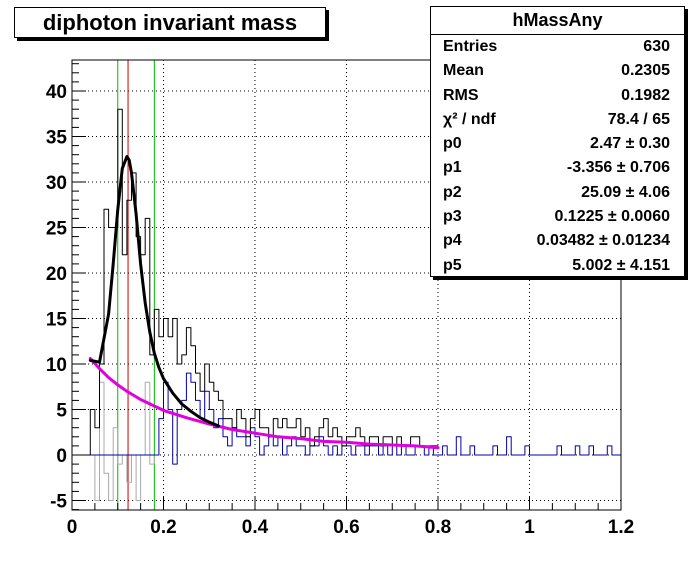 The image size is (696, 572). I want to click on stats-key: p5, so click(452, 265).